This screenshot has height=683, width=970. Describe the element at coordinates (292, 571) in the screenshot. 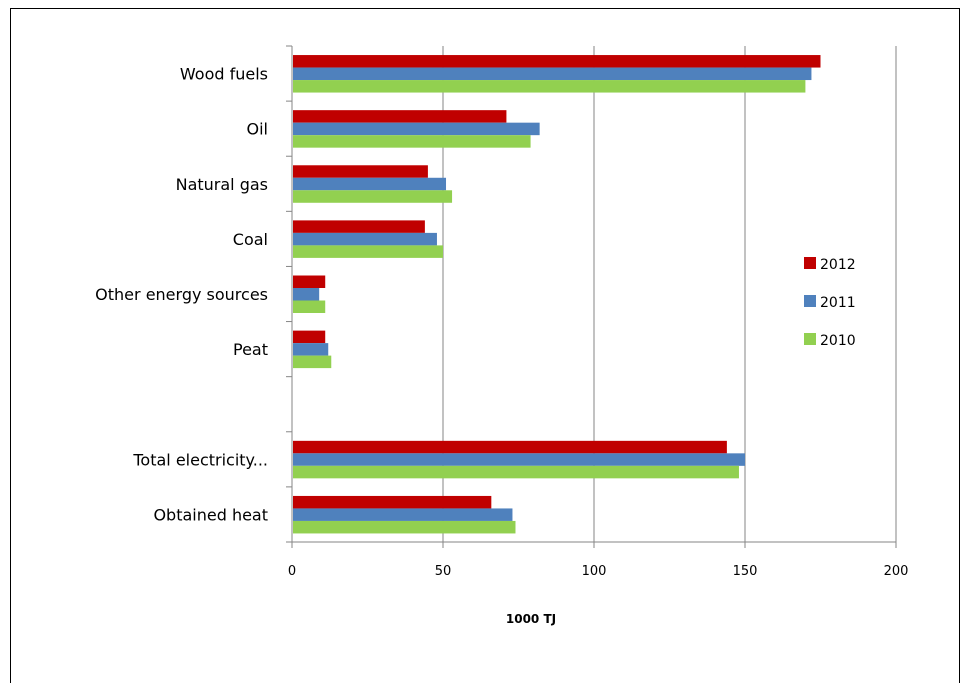

I see `x-tick-label: 0` at that location.